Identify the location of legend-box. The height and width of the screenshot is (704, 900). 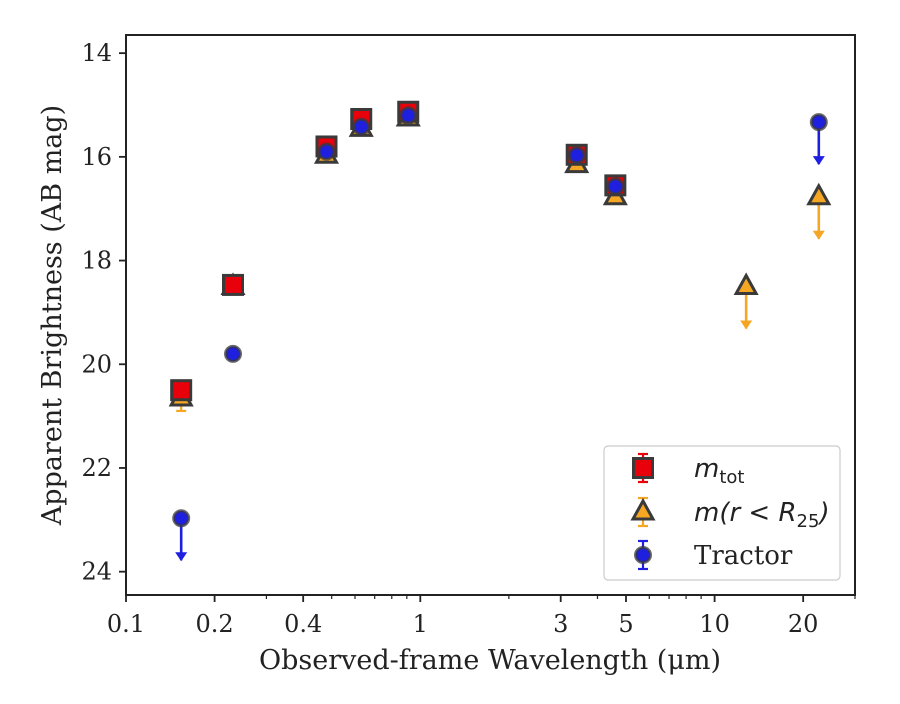
(722, 513).